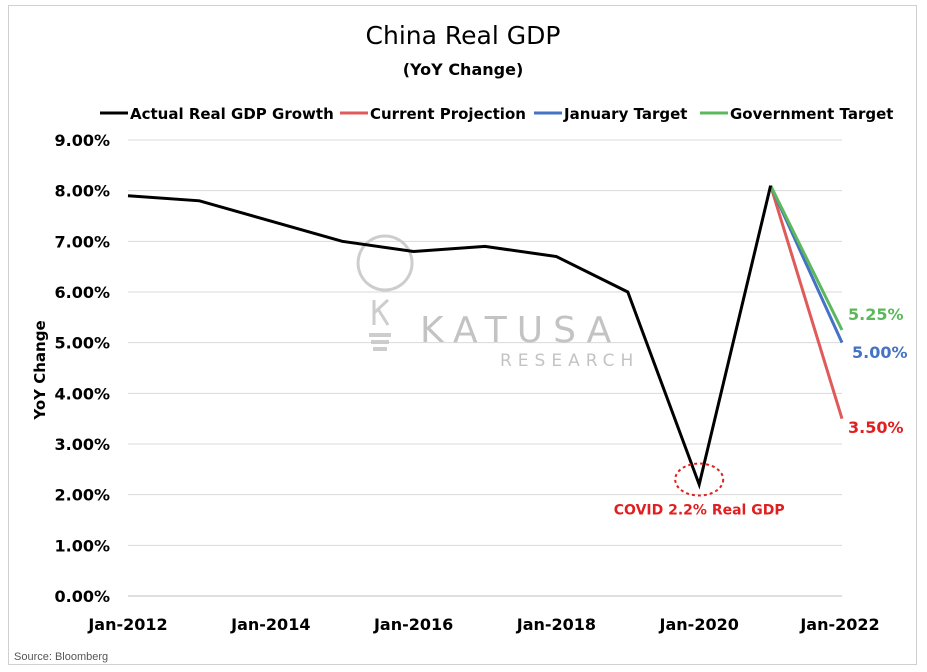 This screenshot has width=927, height=672. Describe the element at coordinates (569, 361) in the screenshot. I see `watermark-line2: RESEARCH` at that location.